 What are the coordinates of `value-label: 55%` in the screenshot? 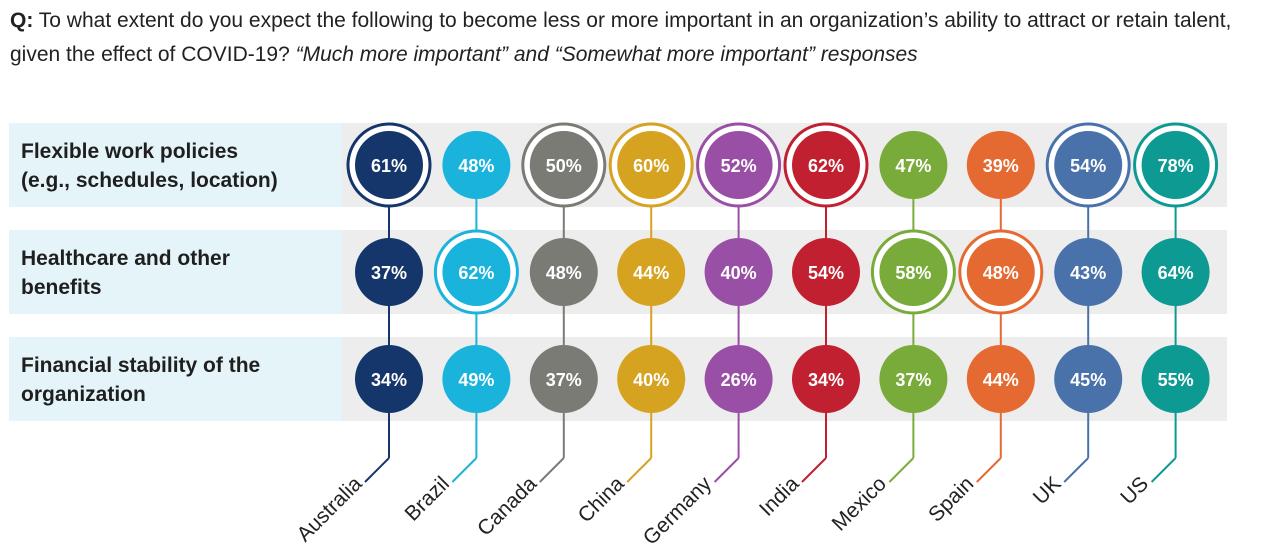 It's located at (1176, 380).